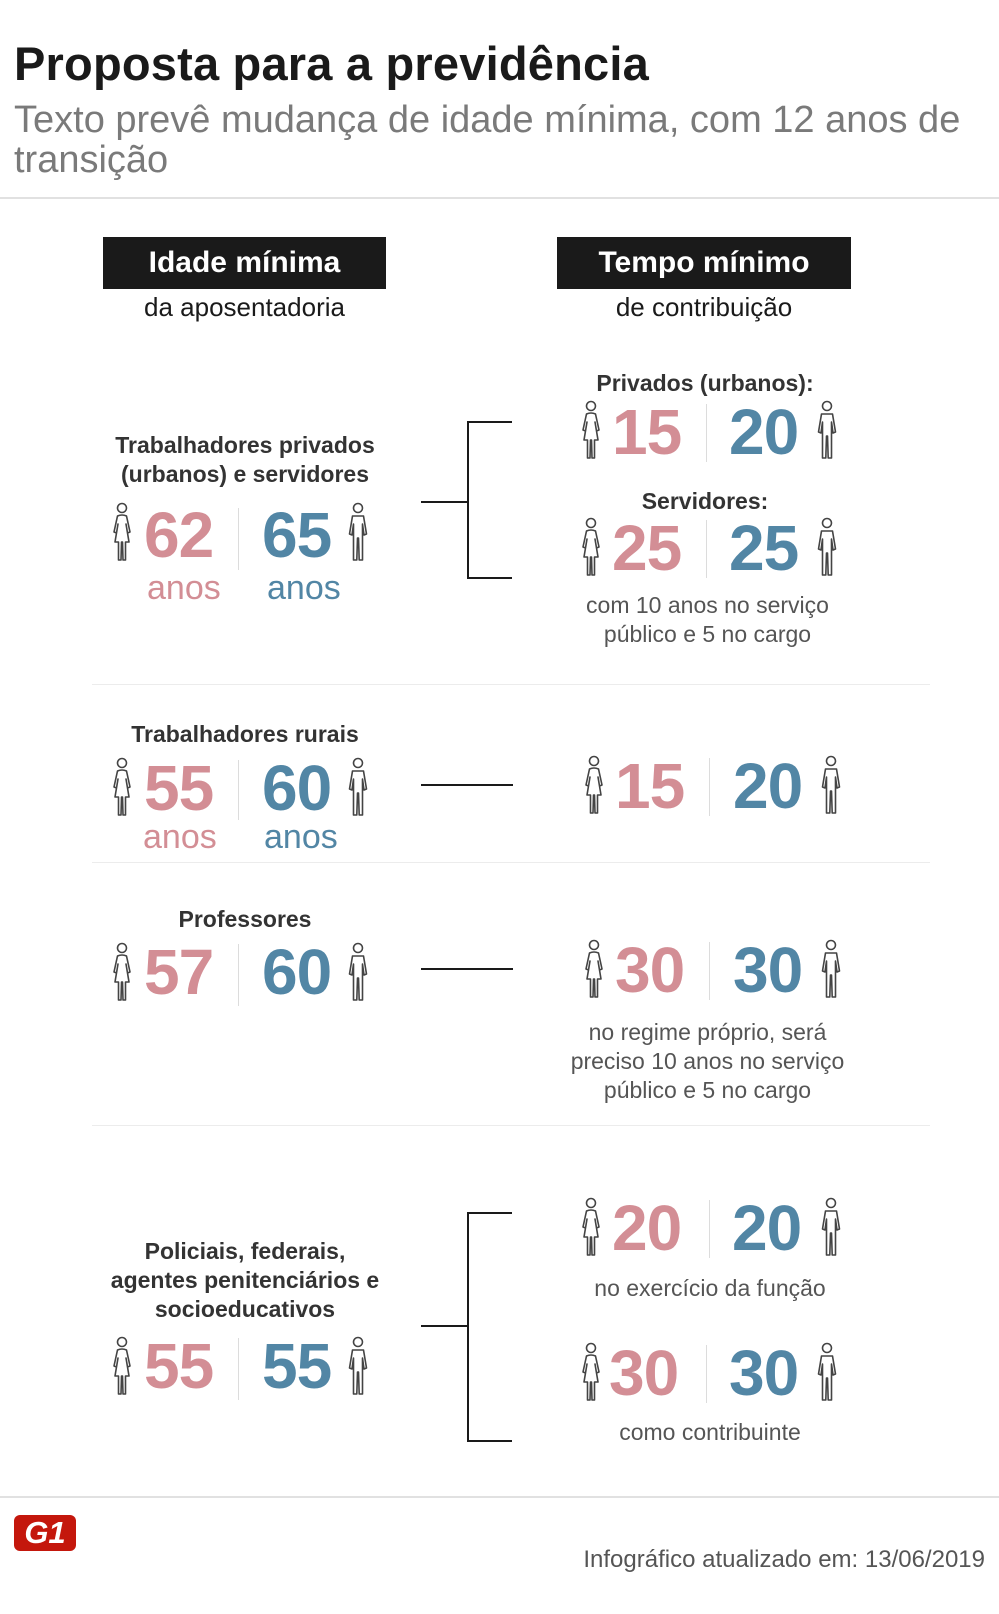 Image resolution: width=999 pixels, height=1614 pixels. What do you see at coordinates (647, 1228) in the screenshot?
I see `funcao-female: 20` at bounding box center [647, 1228].